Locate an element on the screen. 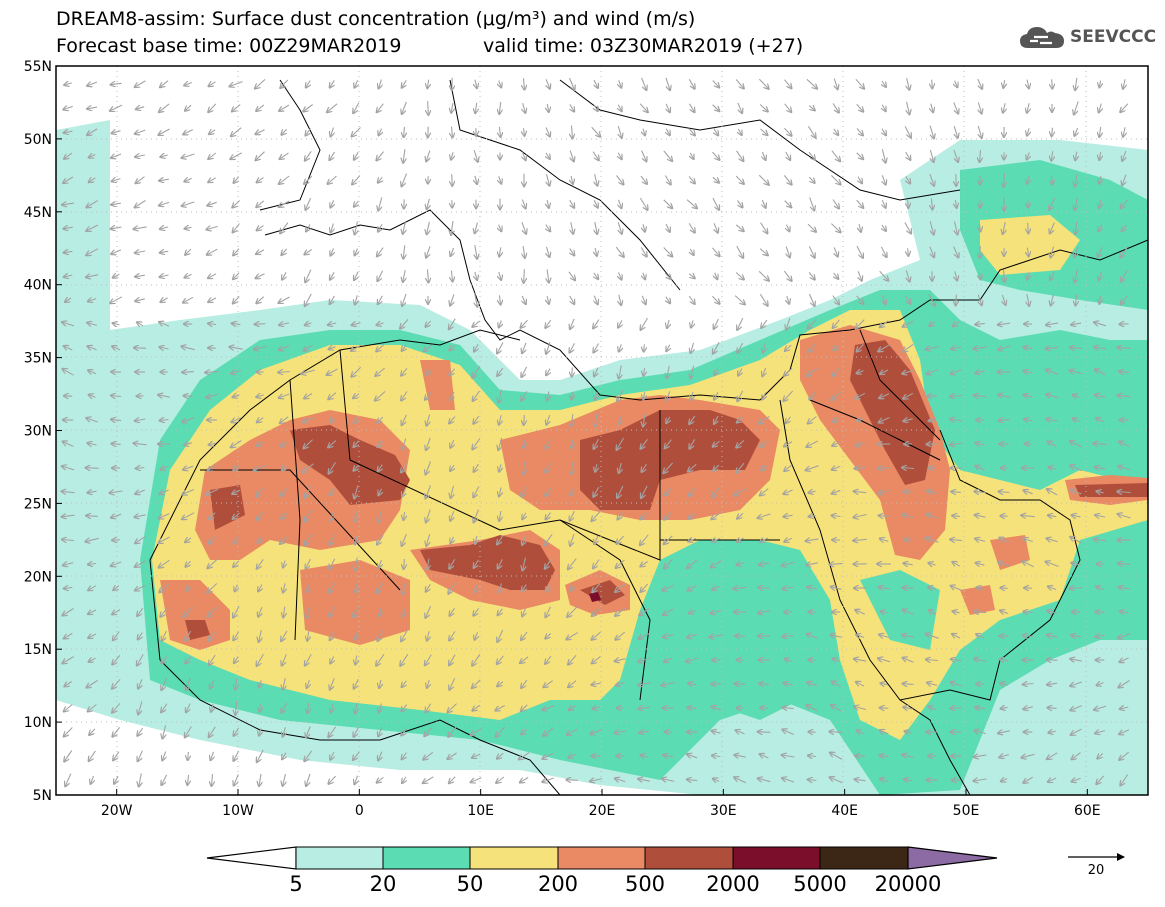 Image resolution: width=1165 pixels, height=907 pixels. lon-tick-label: 30E is located at coordinates (723, 811).